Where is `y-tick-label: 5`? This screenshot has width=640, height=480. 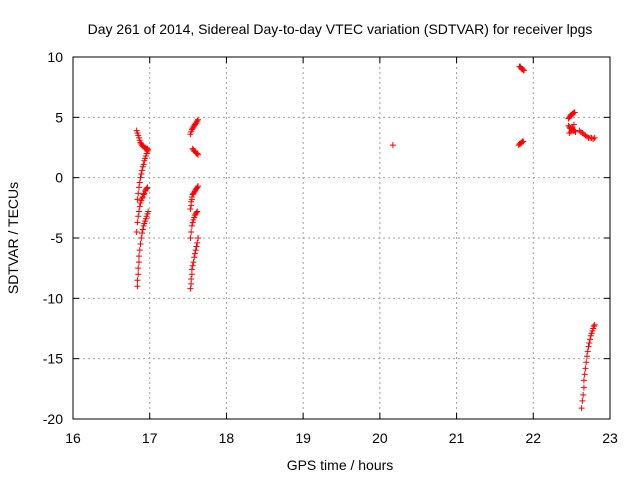 y-tick-label: 5 is located at coordinates (59, 117).